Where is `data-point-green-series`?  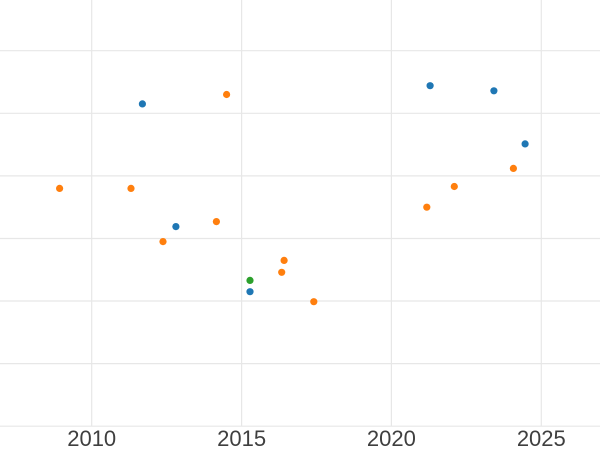 data-point-green-series is located at coordinates (250, 280).